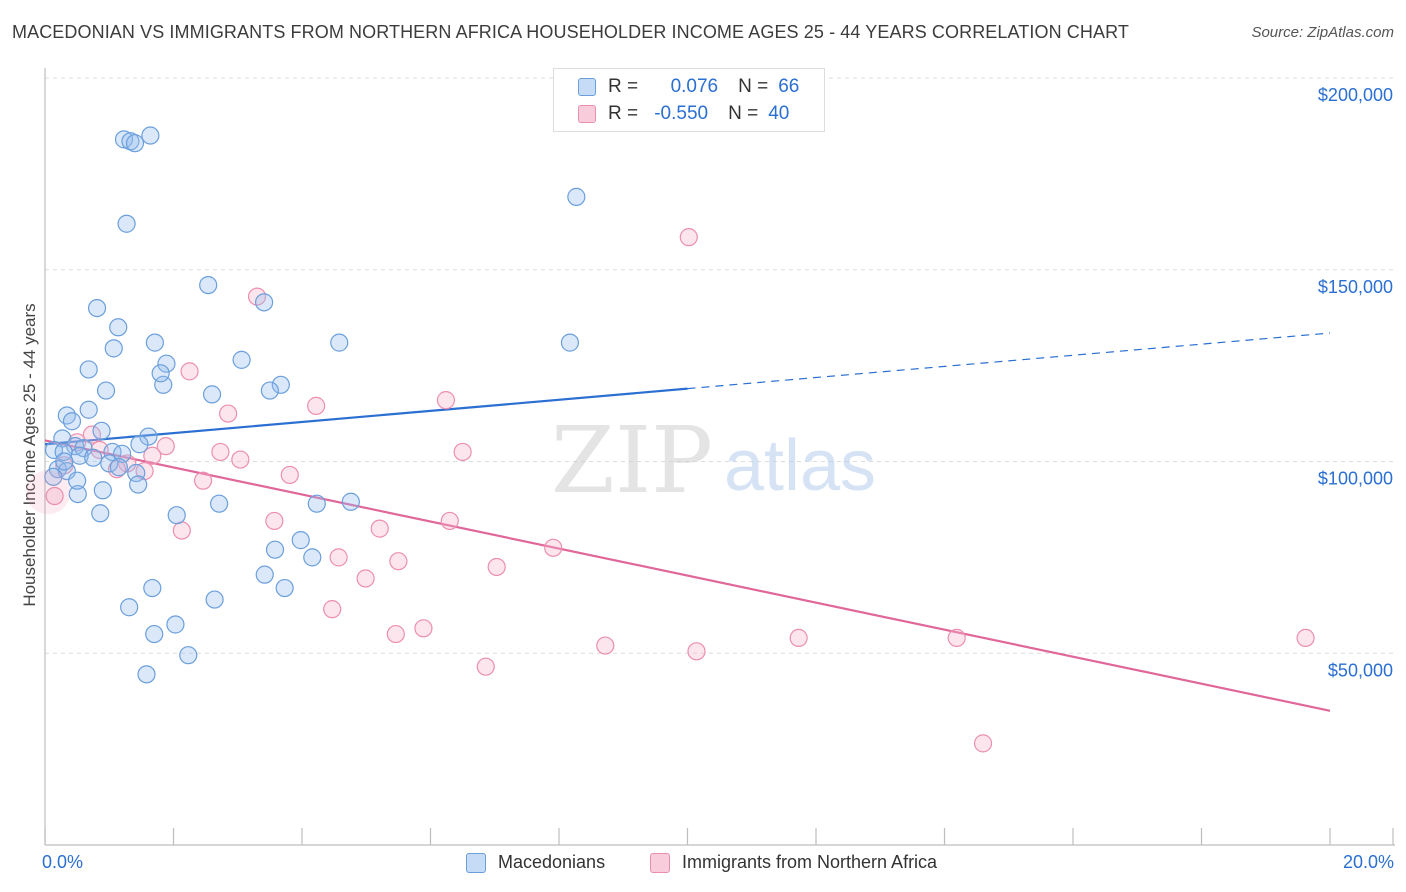  I want to click on cluster-marker, so click(48, 492).